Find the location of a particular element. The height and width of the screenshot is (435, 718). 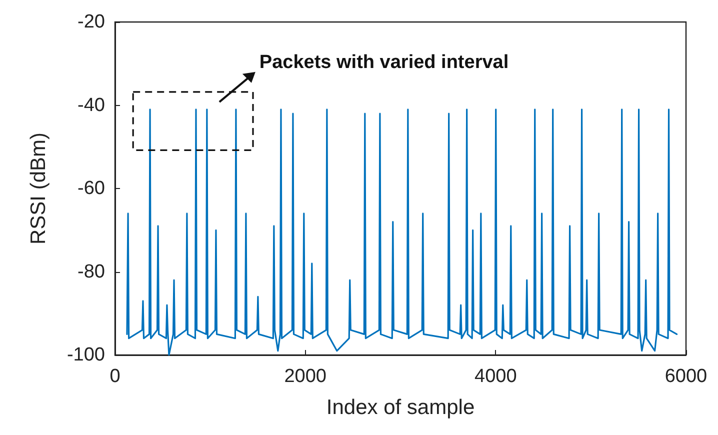

y-tick-label: -40 is located at coordinates (91, 105).